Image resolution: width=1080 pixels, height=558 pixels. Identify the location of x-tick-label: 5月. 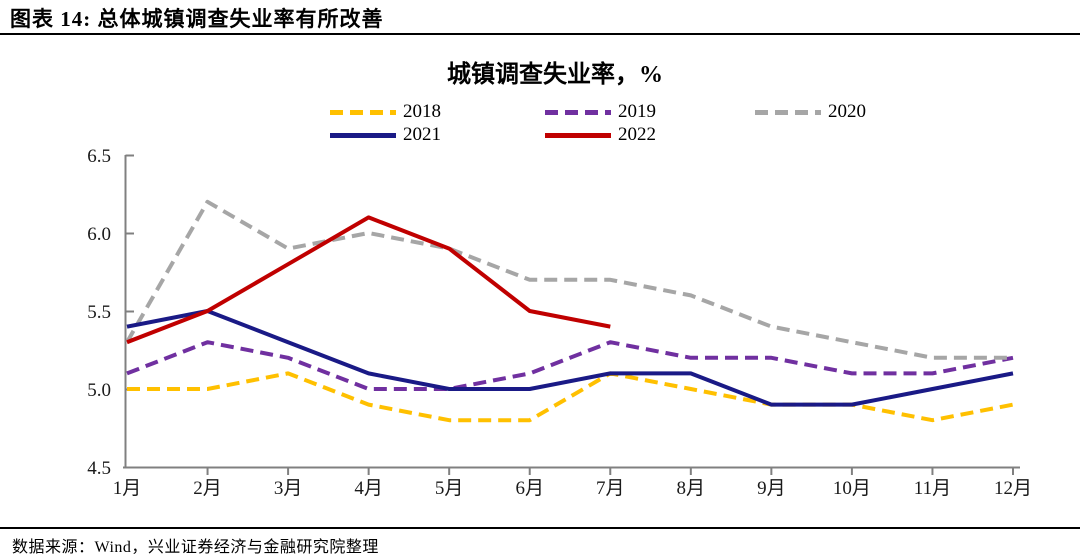
(449, 488).